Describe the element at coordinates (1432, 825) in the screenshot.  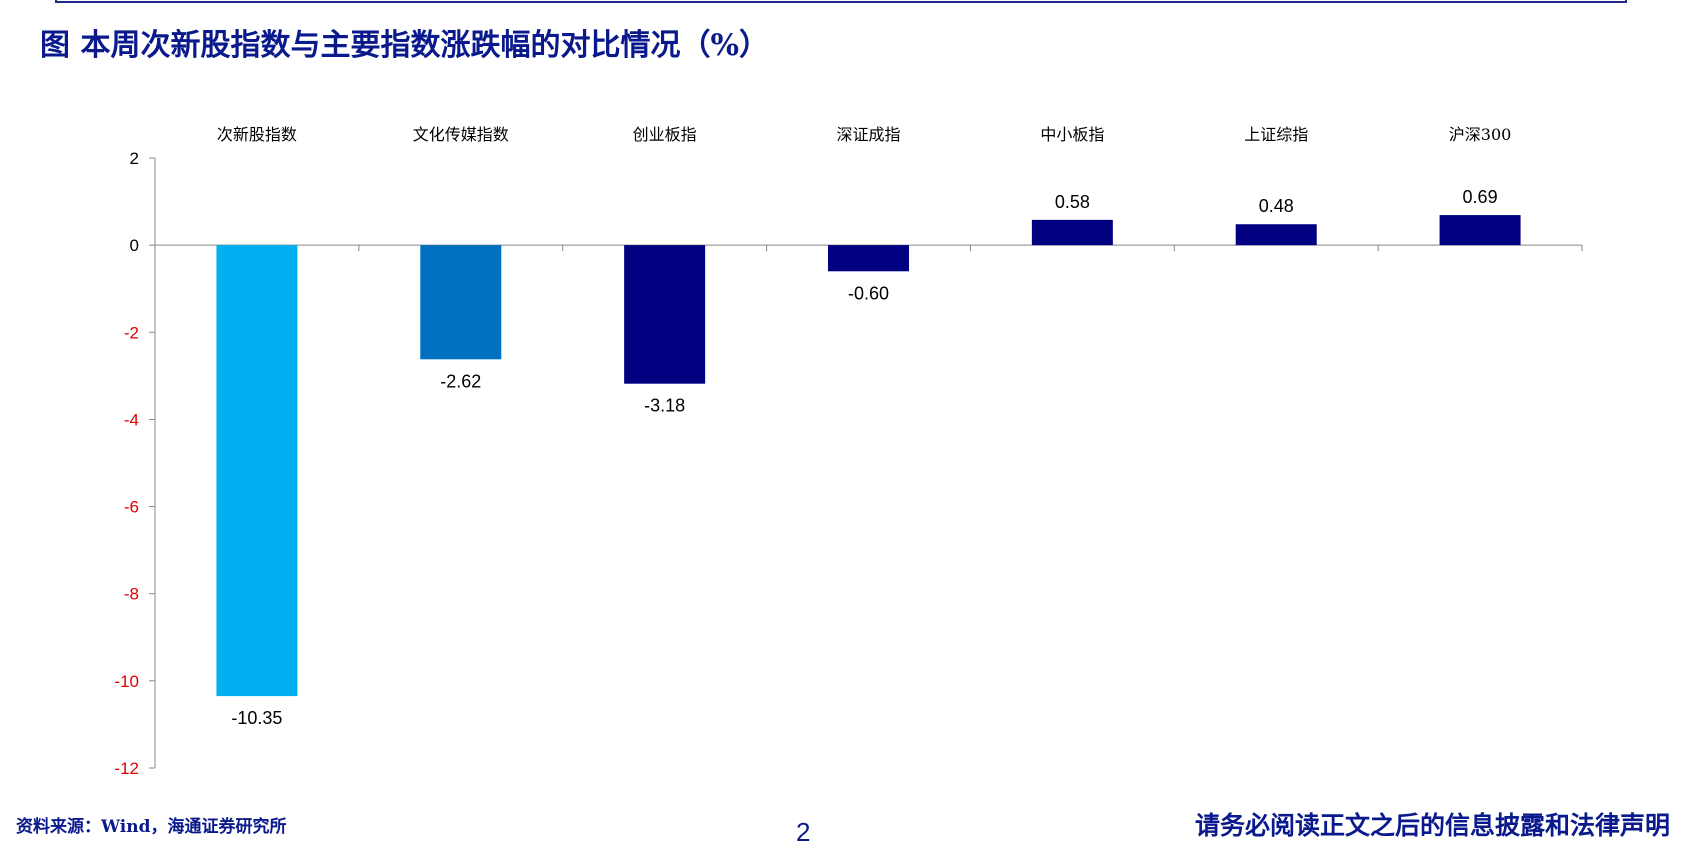
I see `disclaimer: 请务必阅读正文之后的信息披露和法律声明` at that location.